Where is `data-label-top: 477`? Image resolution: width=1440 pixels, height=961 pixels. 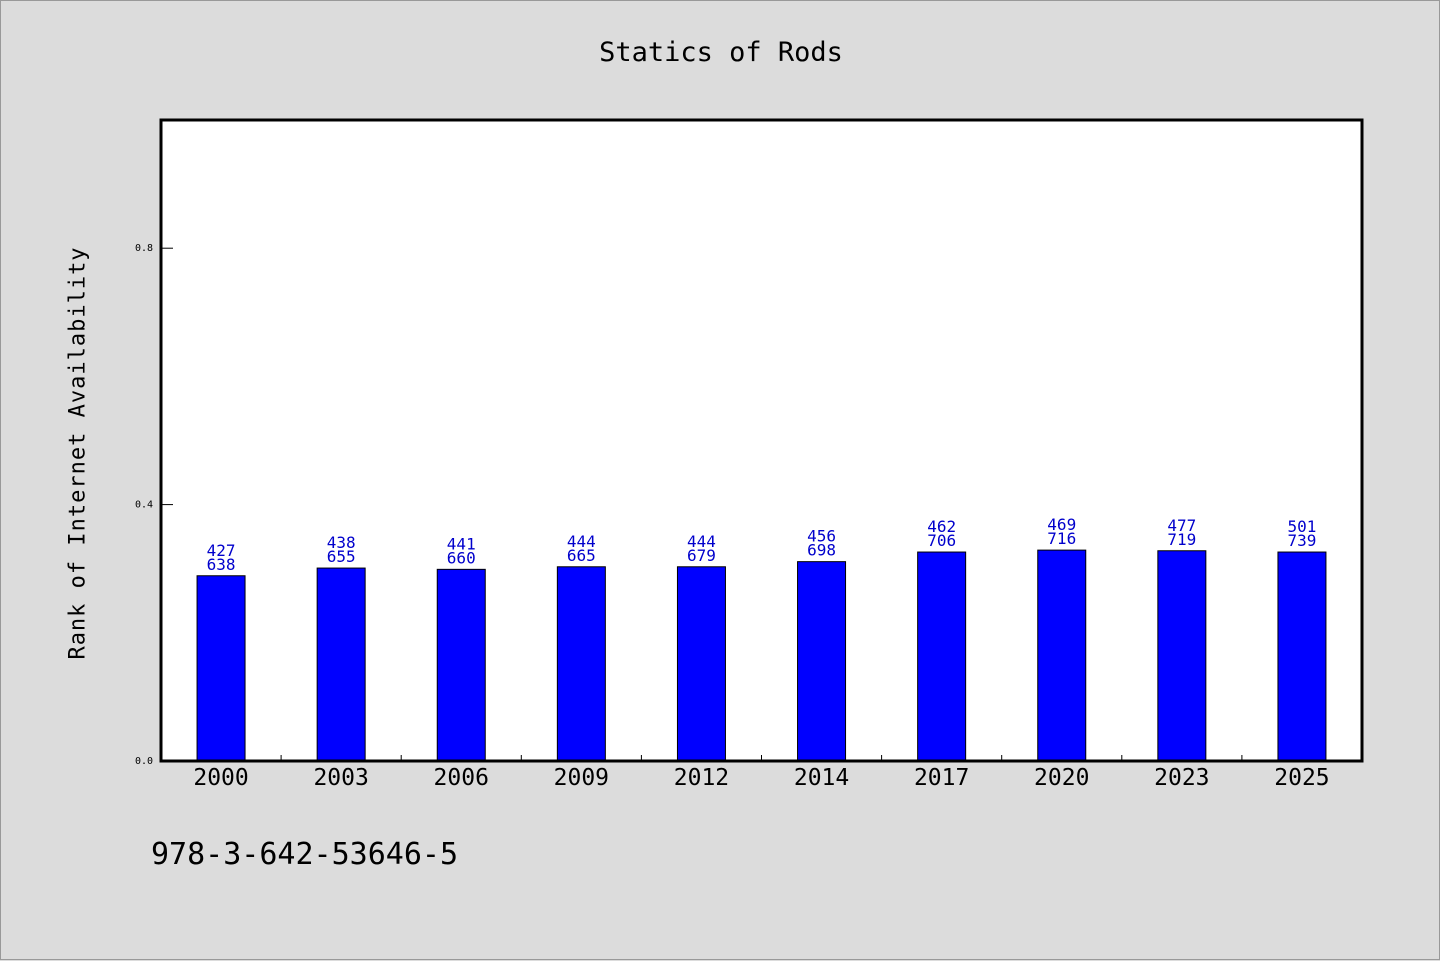 data-label-top: 477 is located at coordinates (1181, 525).